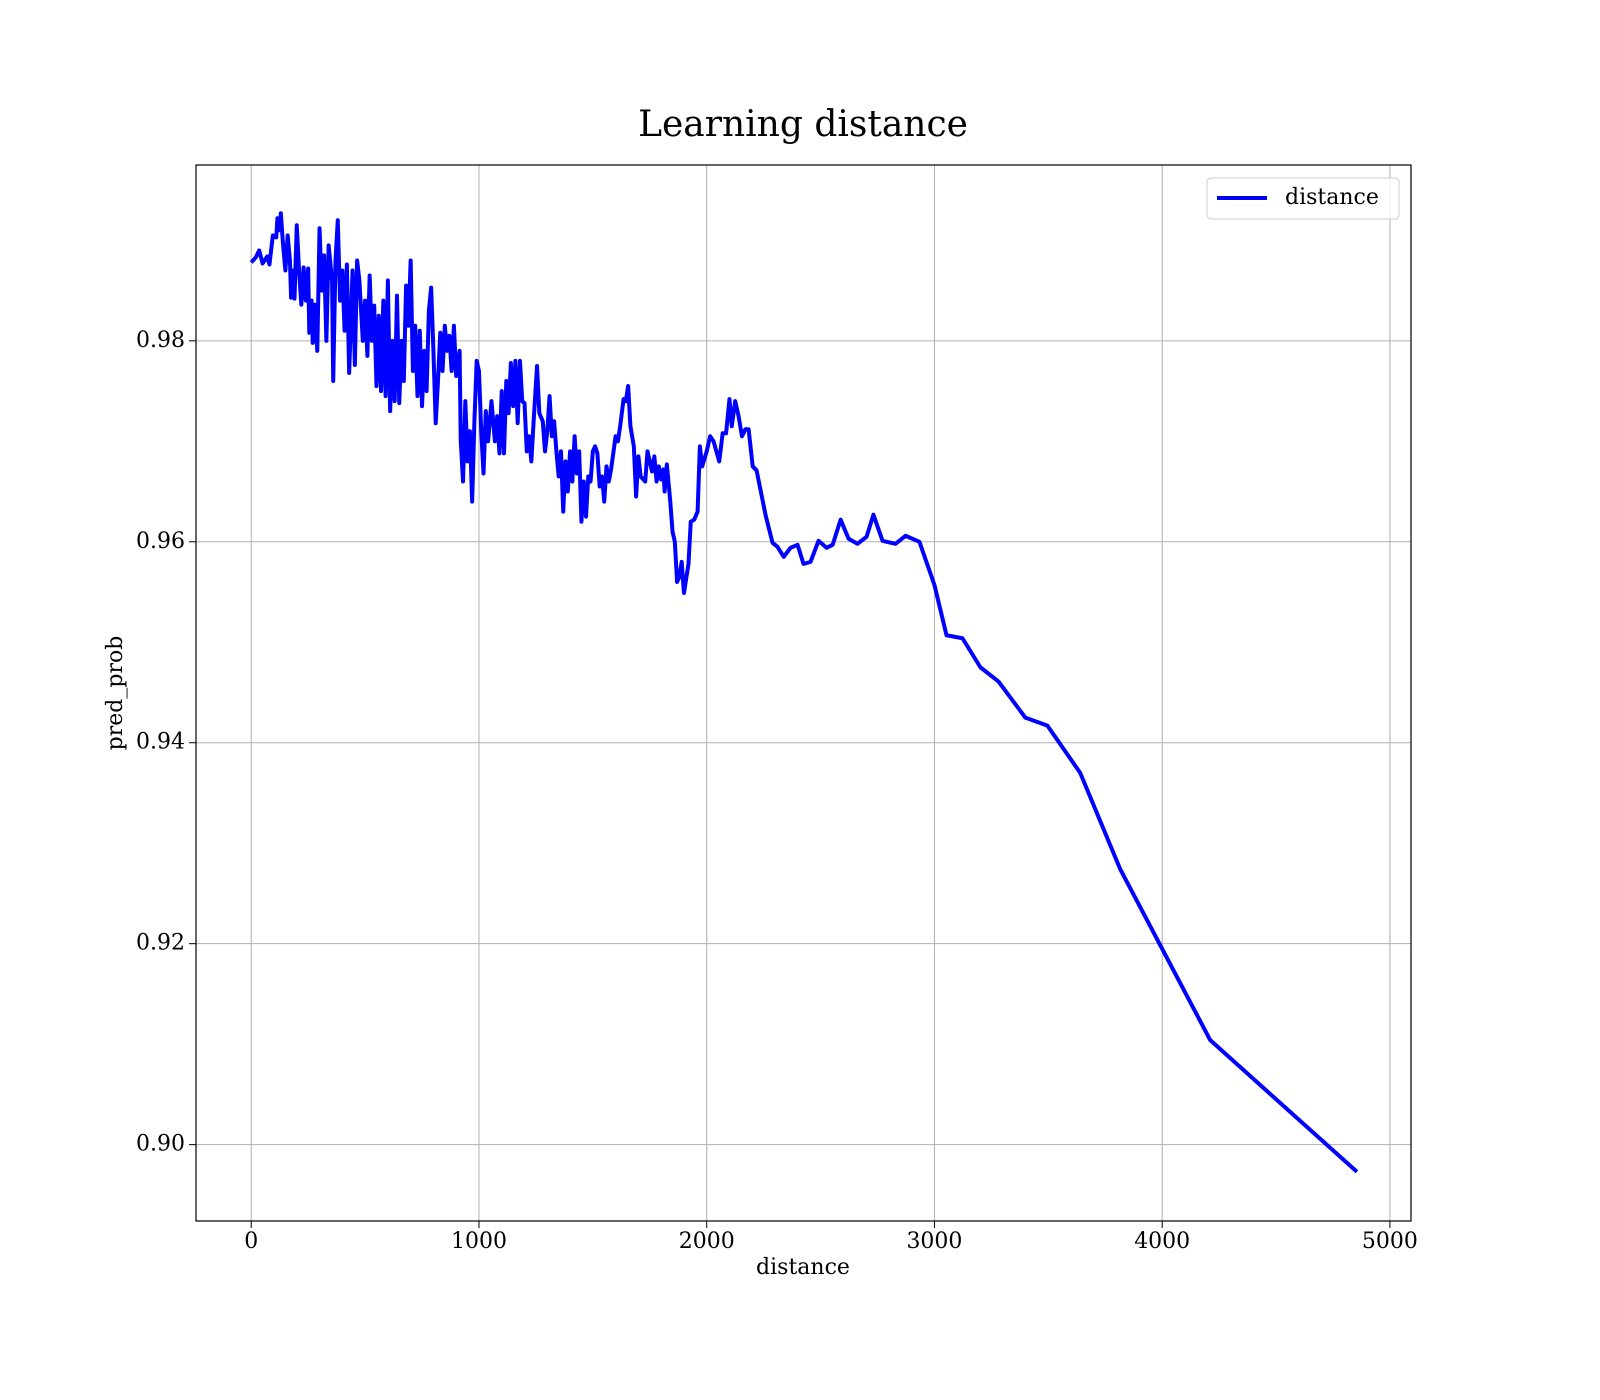  I want to click on x-tick-label: 5000, so click(1390, 1241).